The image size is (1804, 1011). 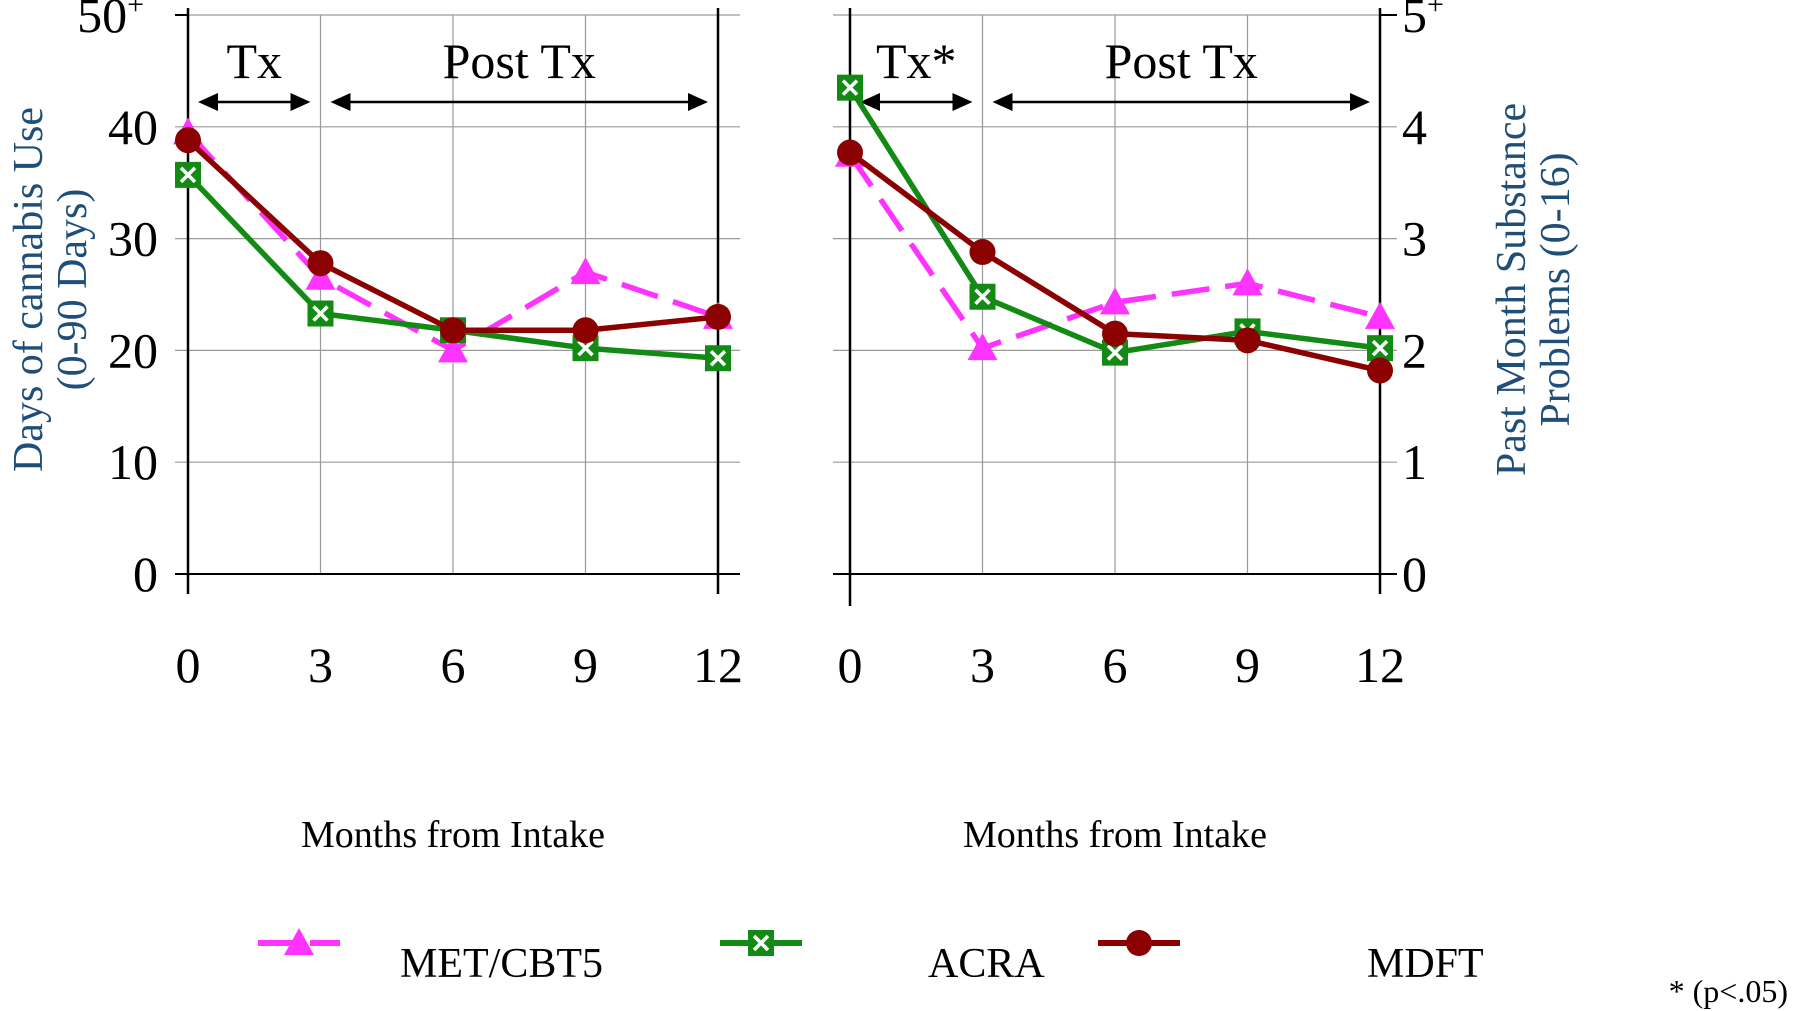 I want to click on legend-marker-acra, so click(x=761, y=943).